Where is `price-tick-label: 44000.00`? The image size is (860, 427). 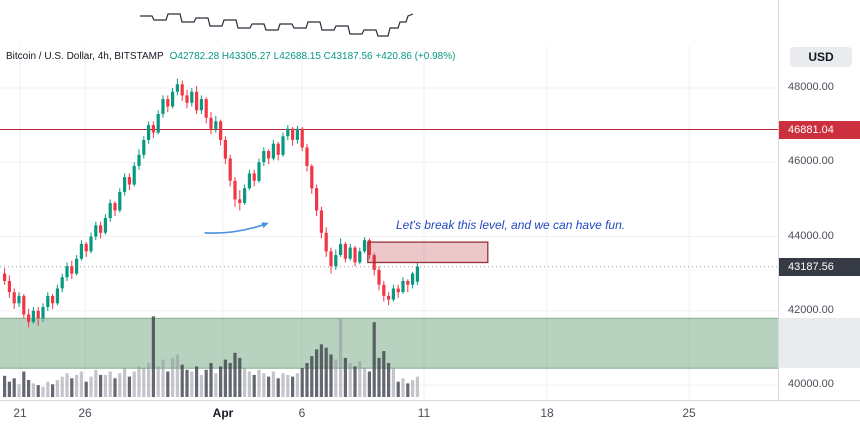
price-tick-label: 44000.00 is located at coordinates (811, 235).